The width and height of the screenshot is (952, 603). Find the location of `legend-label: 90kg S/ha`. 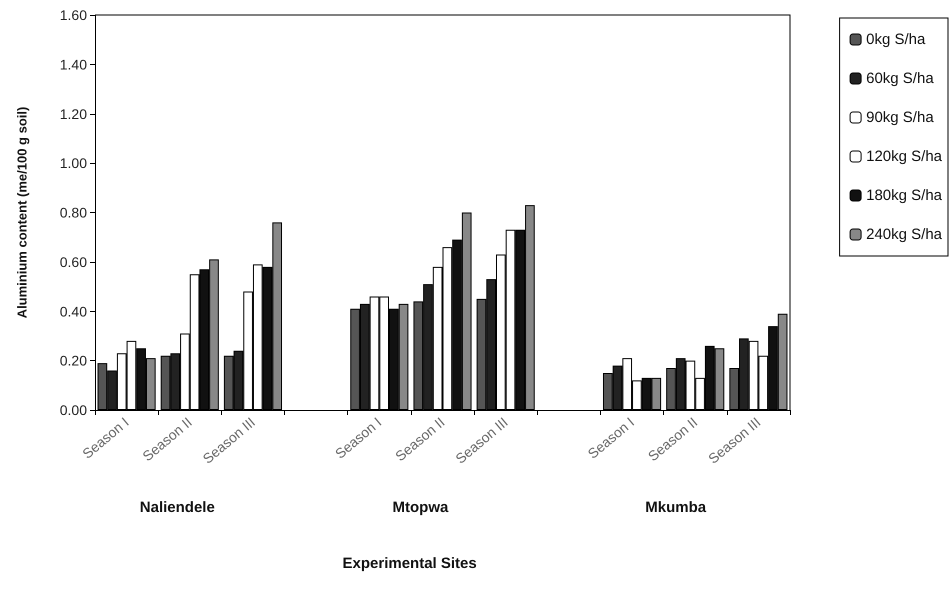

legend-label: 90kg S/ha is located at coordinates (900, 117).